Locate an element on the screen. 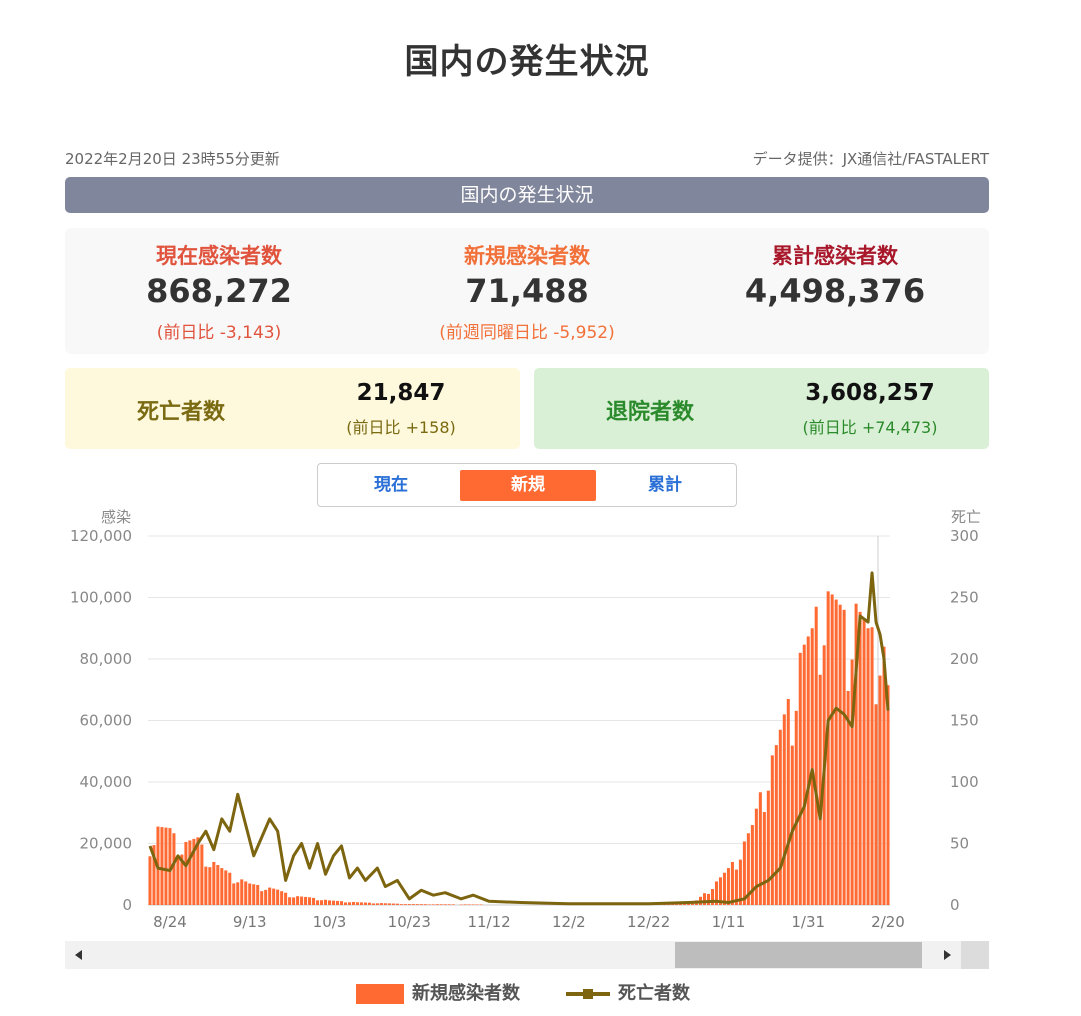  data-source: データ提供：JX通信社/FASTALERT is located at coordinates (870, 159).